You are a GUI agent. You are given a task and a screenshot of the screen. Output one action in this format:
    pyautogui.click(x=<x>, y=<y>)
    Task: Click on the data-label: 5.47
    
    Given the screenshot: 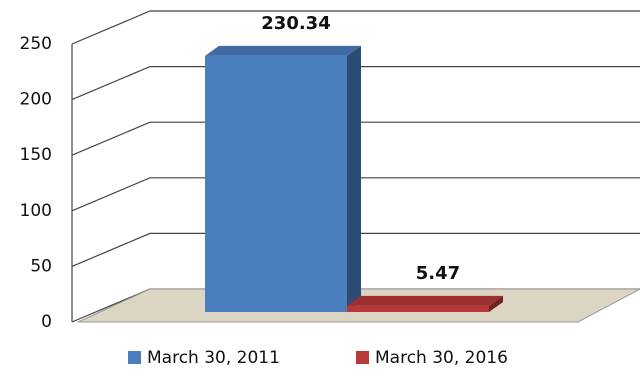 What is the action you would take?
    pyautogui.click(x=438, y=273)
    